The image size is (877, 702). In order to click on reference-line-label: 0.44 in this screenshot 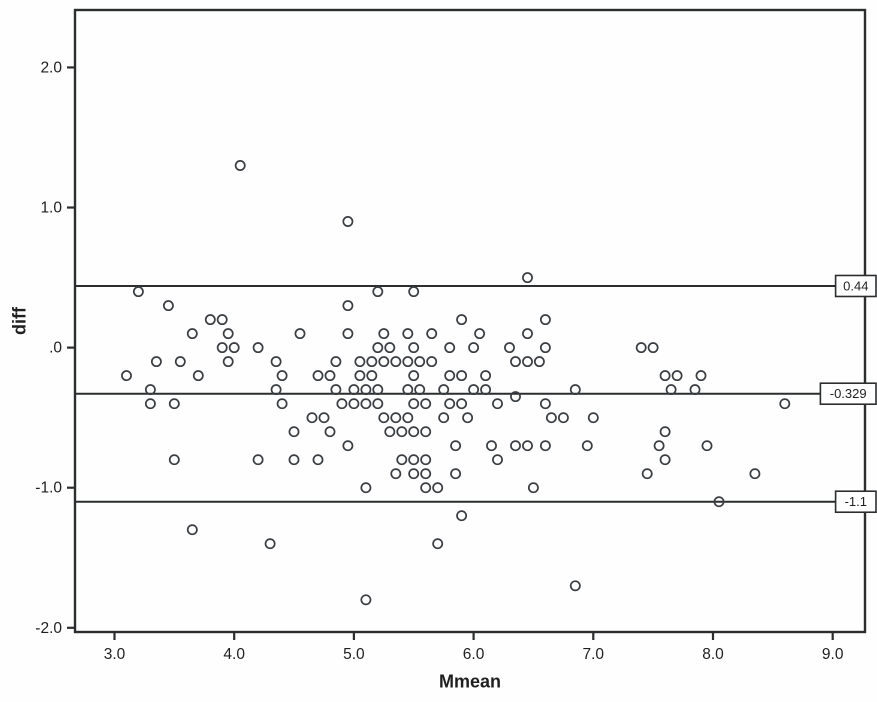, I will do `click(855, 285)`.